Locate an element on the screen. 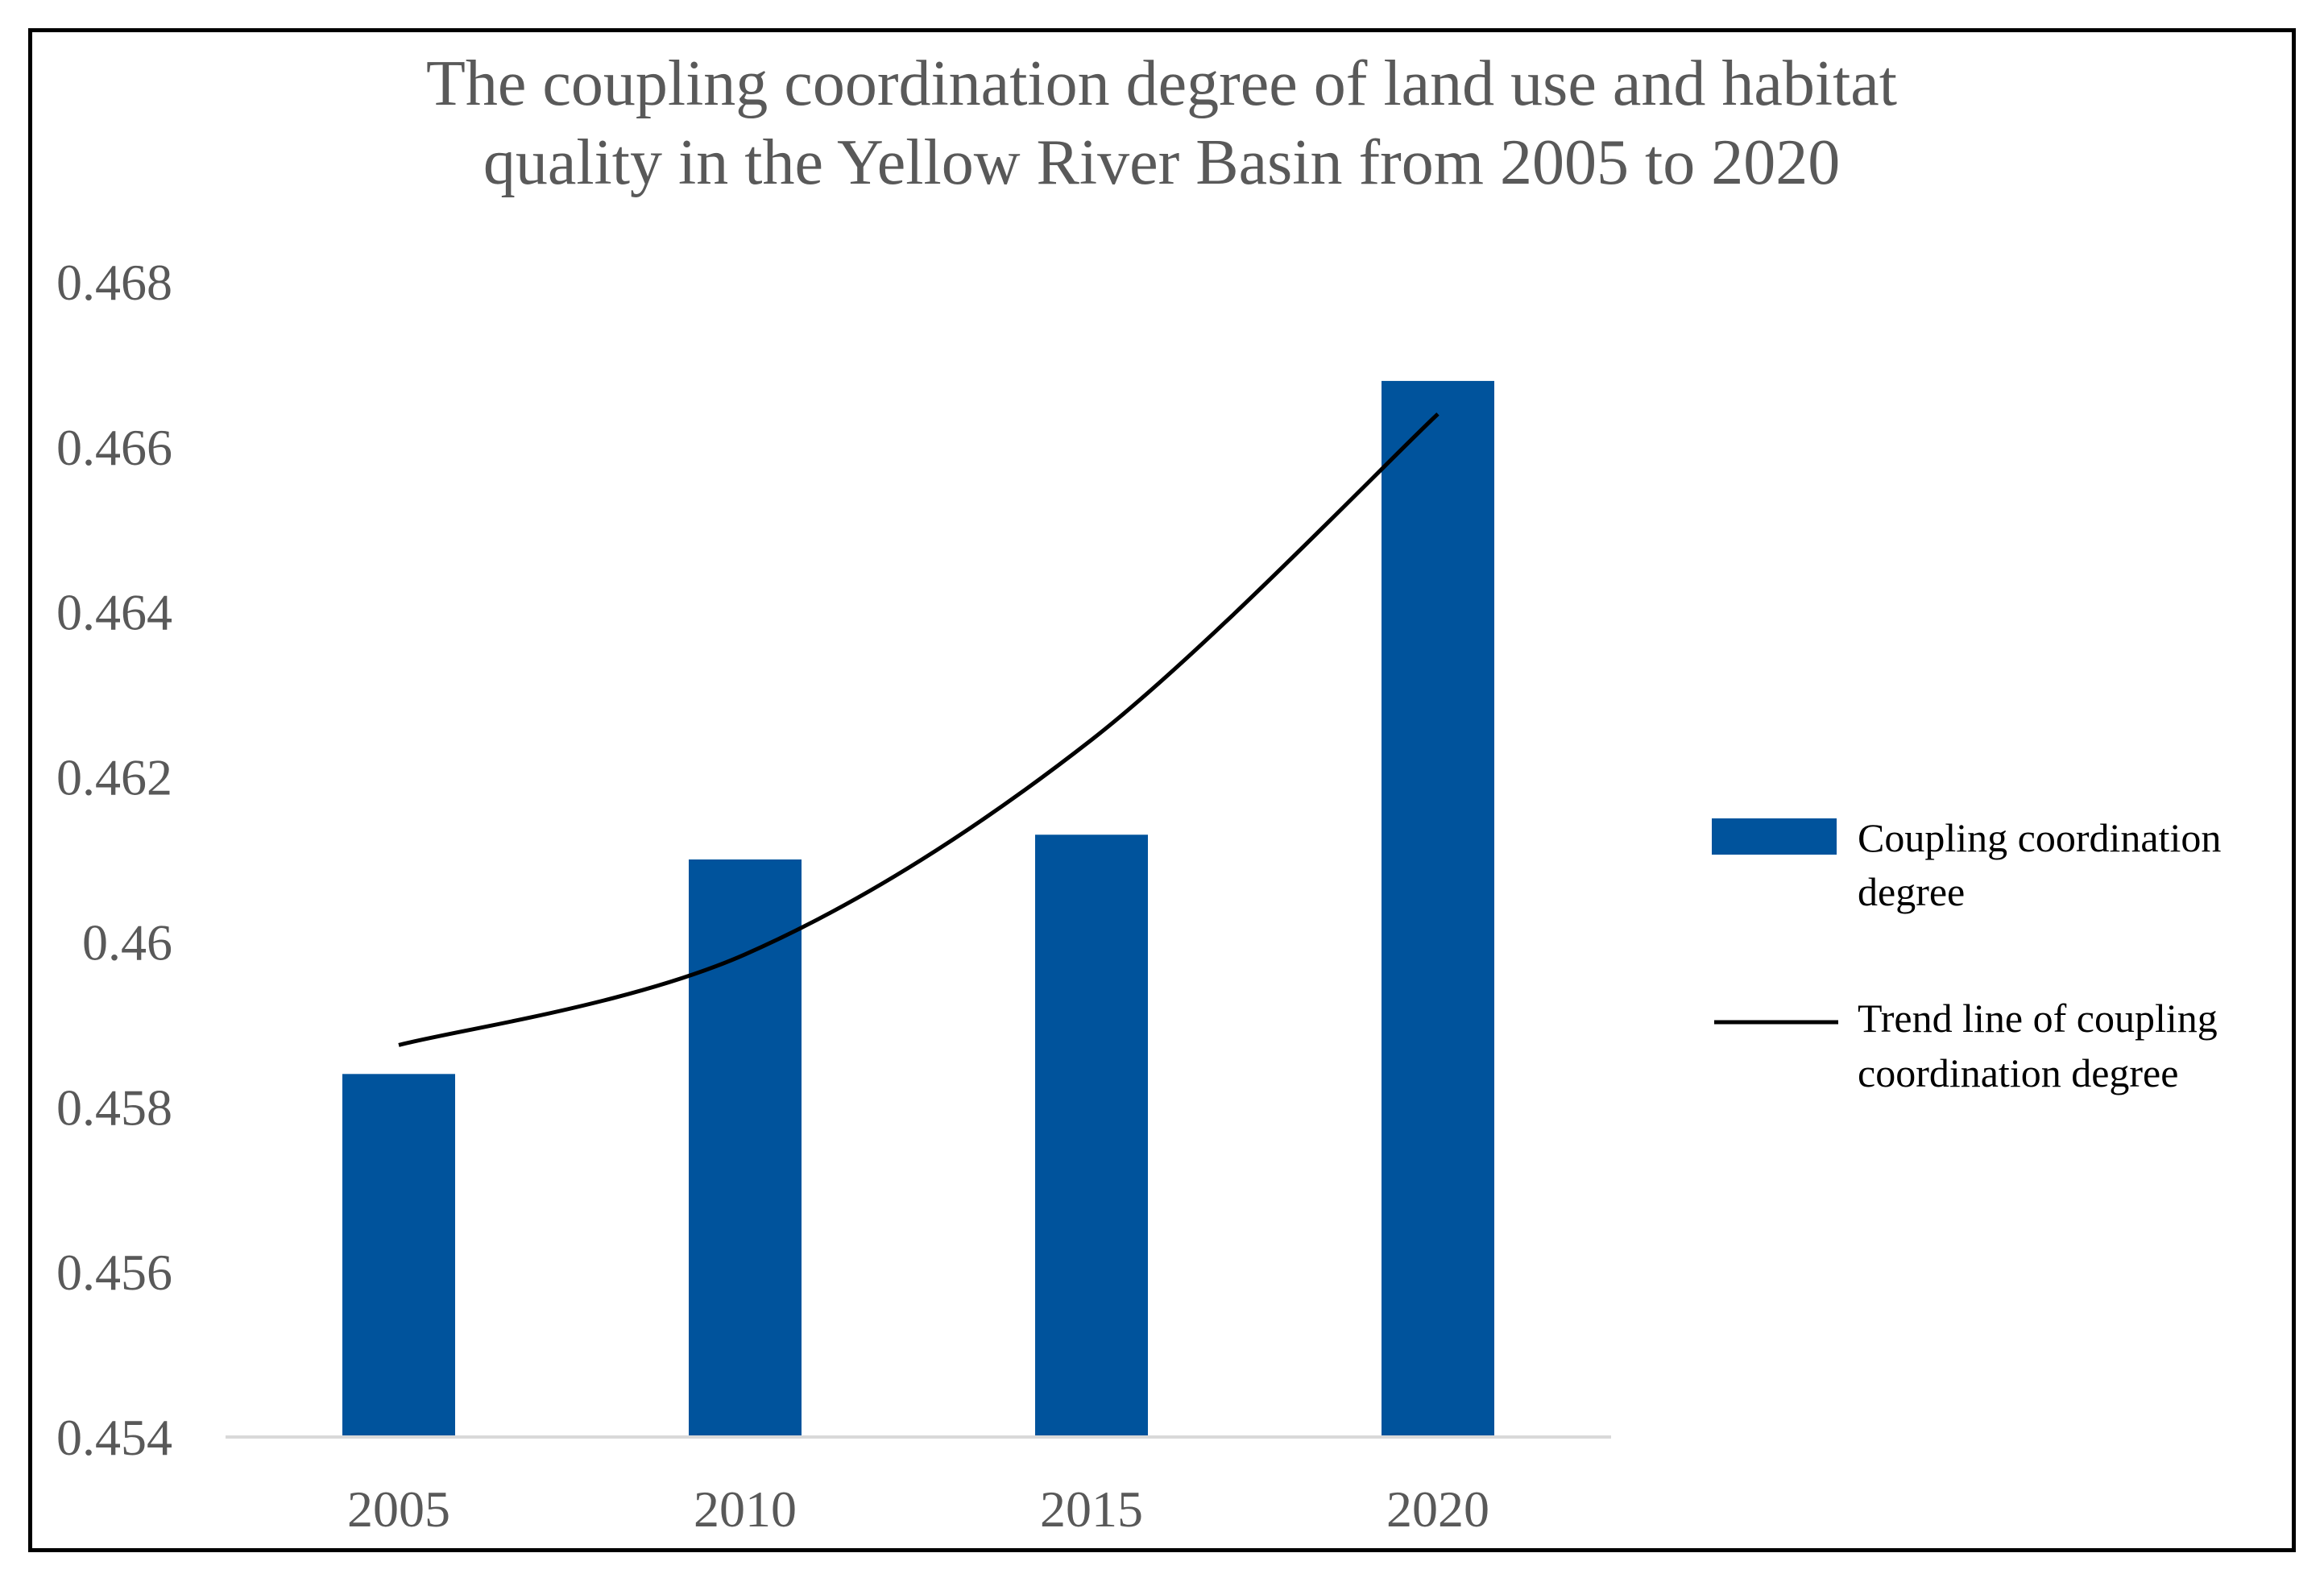 This screenshot has height=1582, width=2324. legend-label-bar-line-1: Coupling coordination is located at coordinates (2040, 837).